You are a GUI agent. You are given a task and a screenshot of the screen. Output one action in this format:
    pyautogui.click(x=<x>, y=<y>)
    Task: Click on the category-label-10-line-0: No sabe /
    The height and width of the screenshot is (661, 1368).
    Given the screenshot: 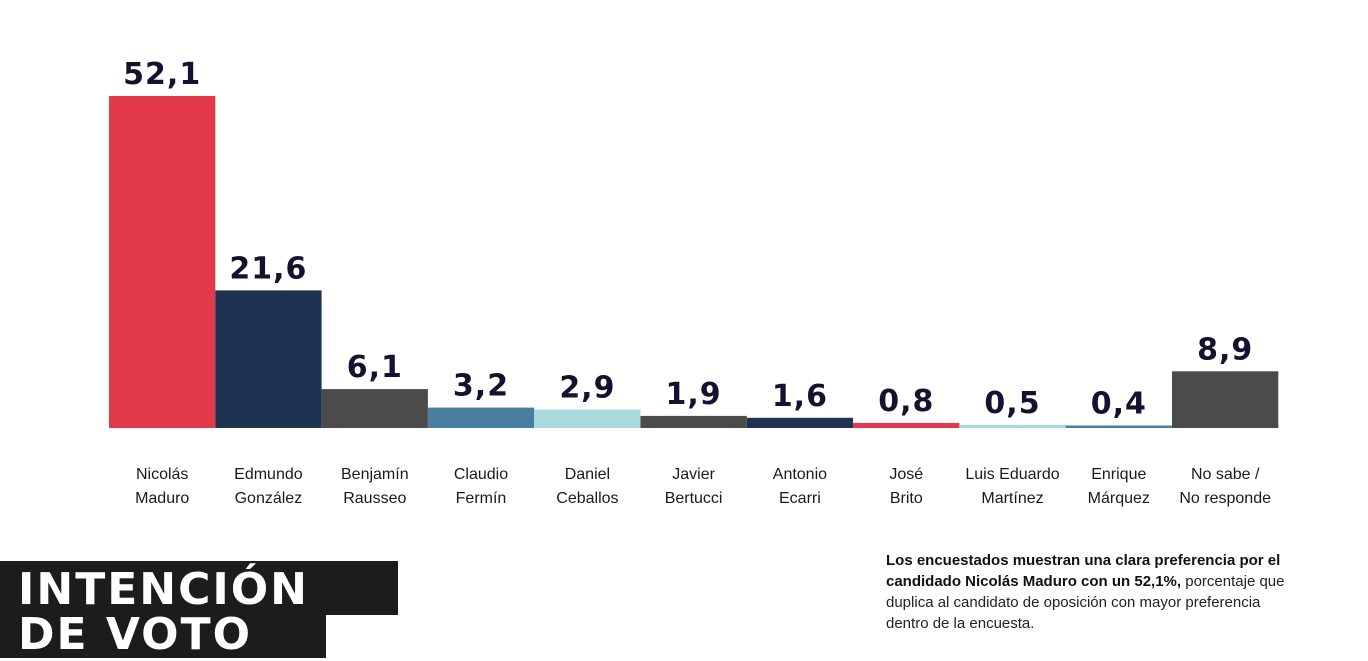 What is the action you would take?
    pyautogui.click(x=1225, y=474)
    